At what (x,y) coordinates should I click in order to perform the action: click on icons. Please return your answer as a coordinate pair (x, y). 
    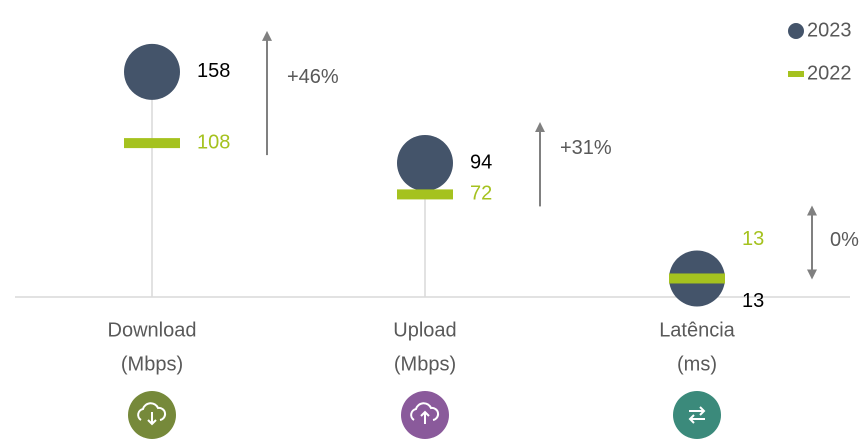
    Looking at the image, I should click on (424, 415).